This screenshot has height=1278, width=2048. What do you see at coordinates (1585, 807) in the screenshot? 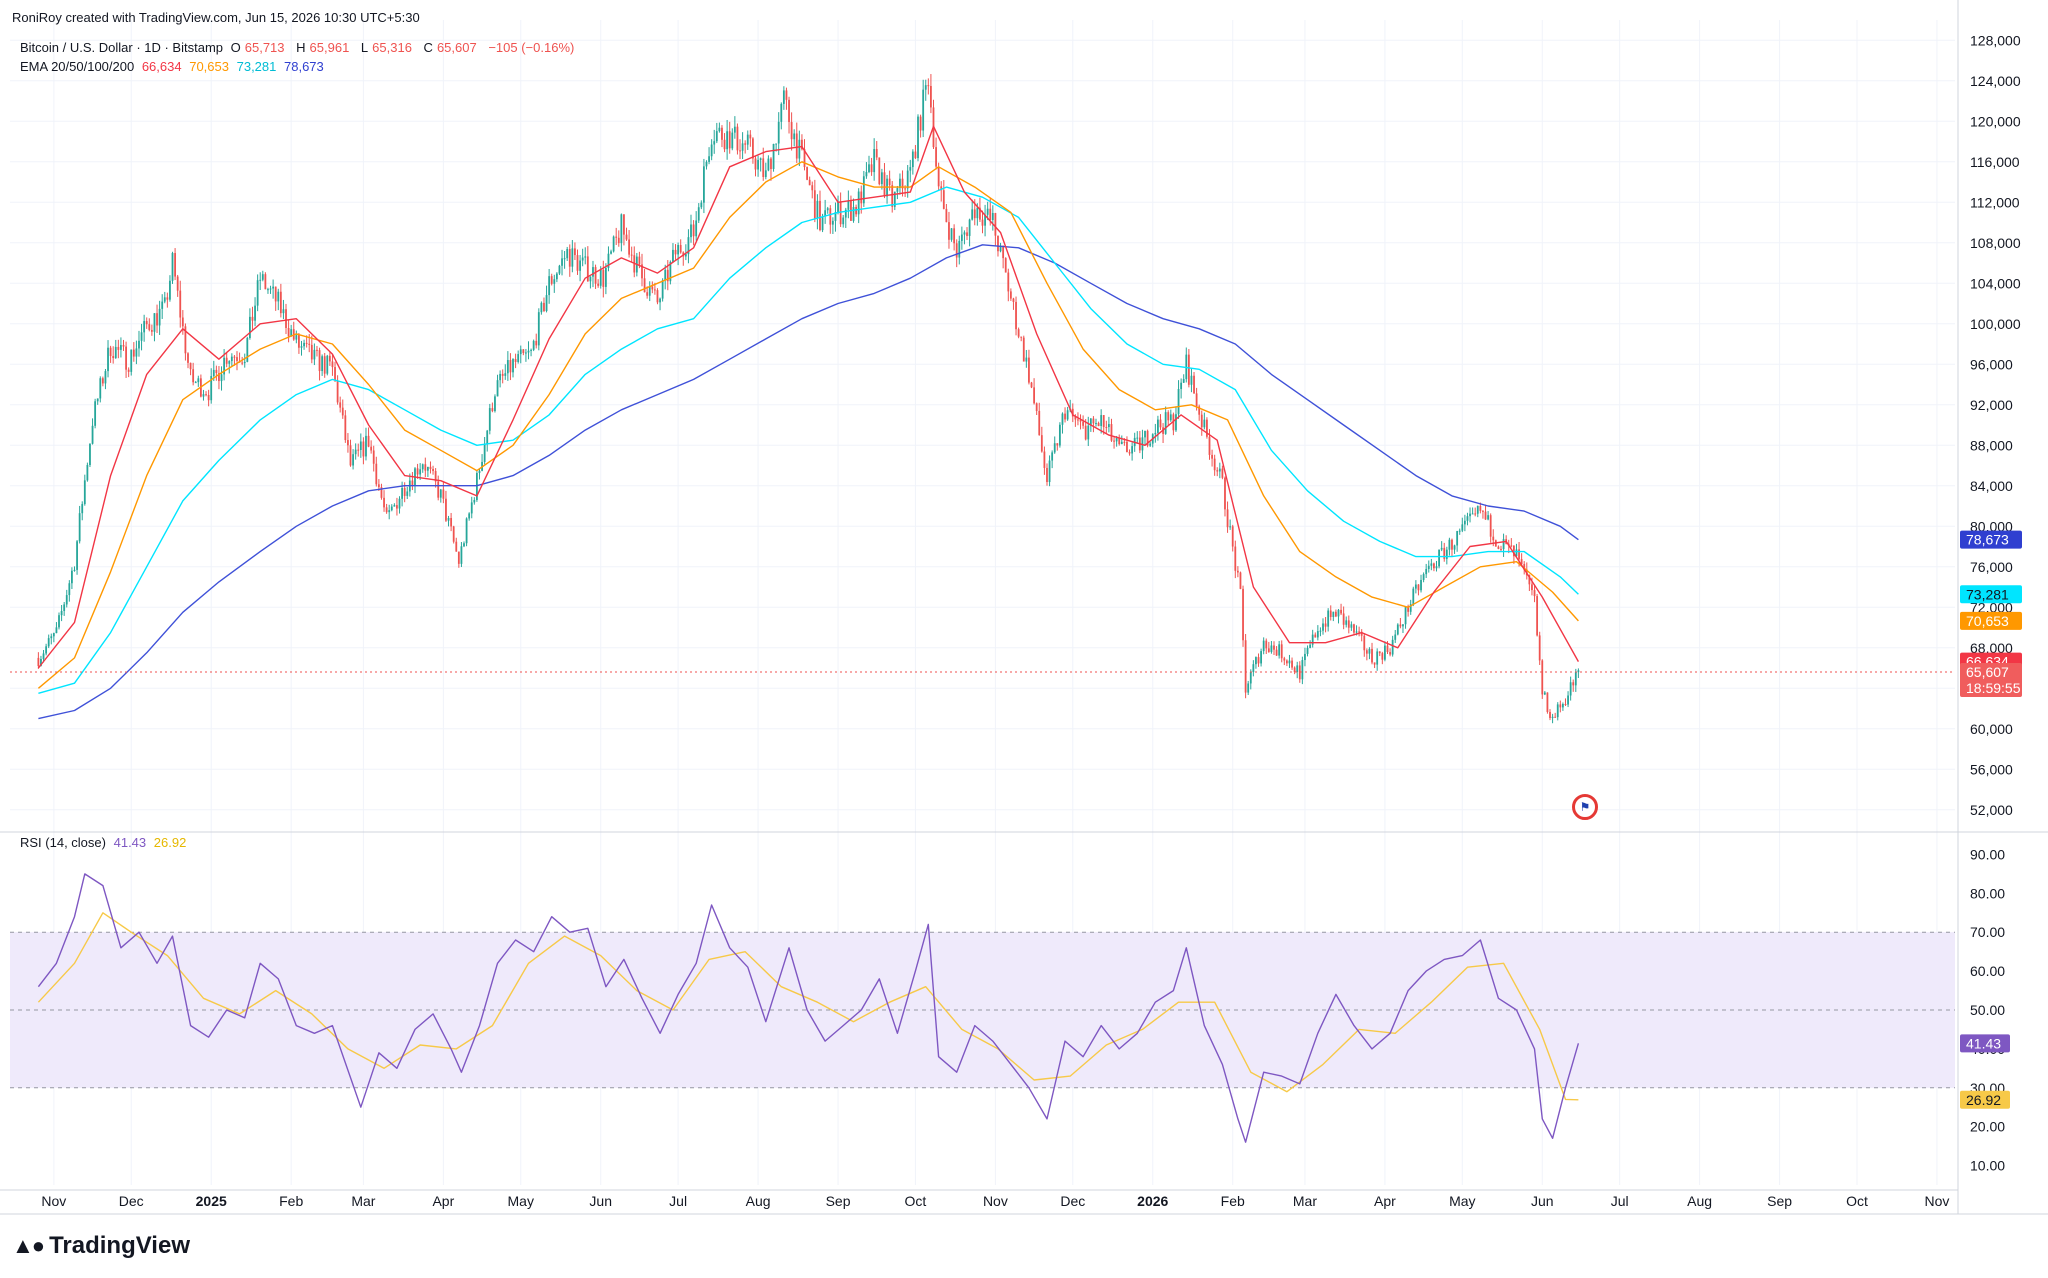
I see `us-flag-icon: ⚑` at bounding box center [1585, 807].